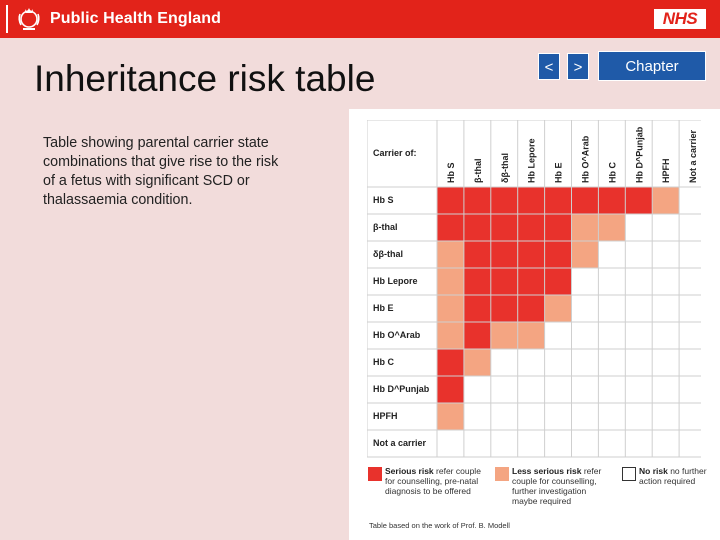 The width and height of the screenshot is (720, 540). What do you see at coordinates (652, 66) in the screenshot?
I see `chapter-button: Chapter` at bounding box center [652, 66].